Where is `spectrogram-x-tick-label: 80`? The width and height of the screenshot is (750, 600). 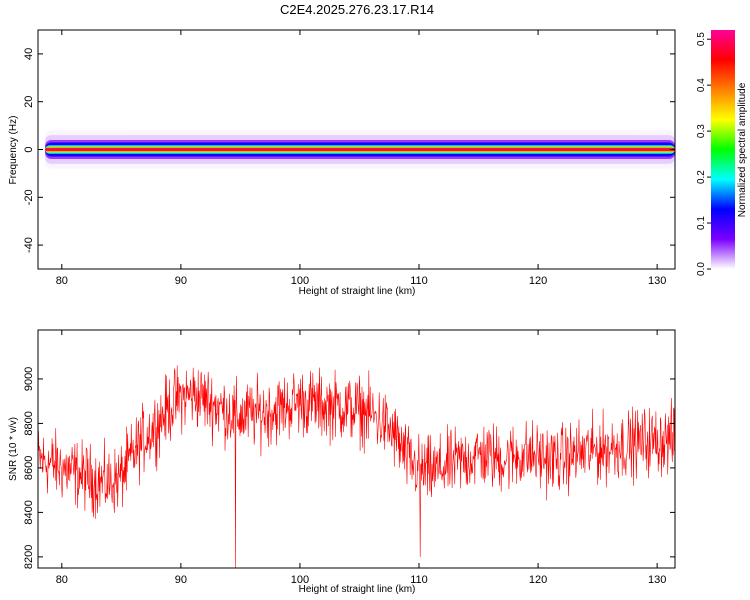 spectrogram-x-tick-label: 80 is located at coordinates (62, 281).